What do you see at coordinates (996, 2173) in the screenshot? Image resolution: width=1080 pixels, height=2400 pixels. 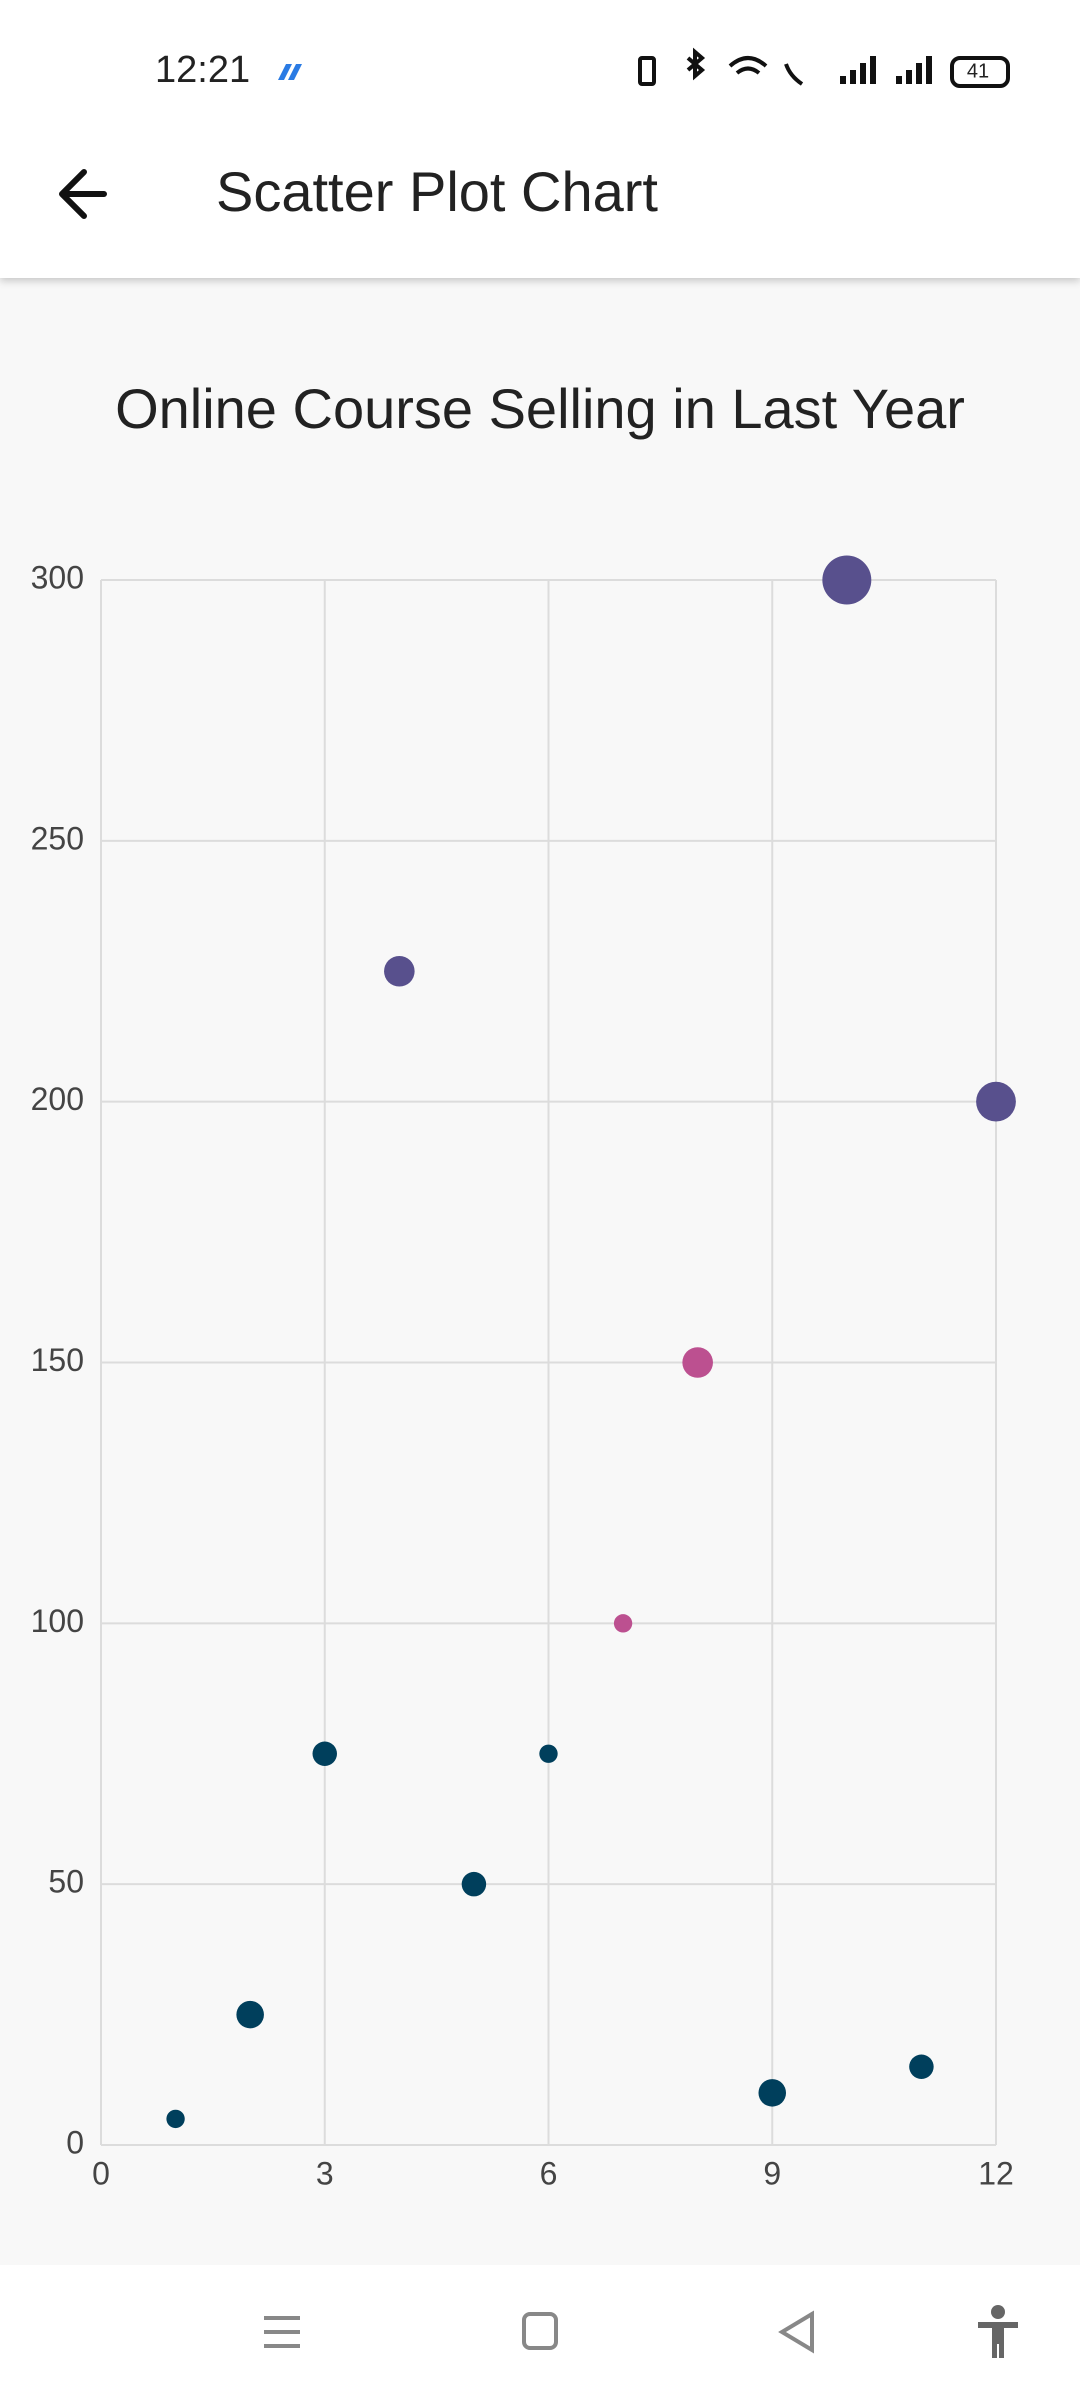 I see `x-tick-label: 12` at bounding box center [996, 2173].